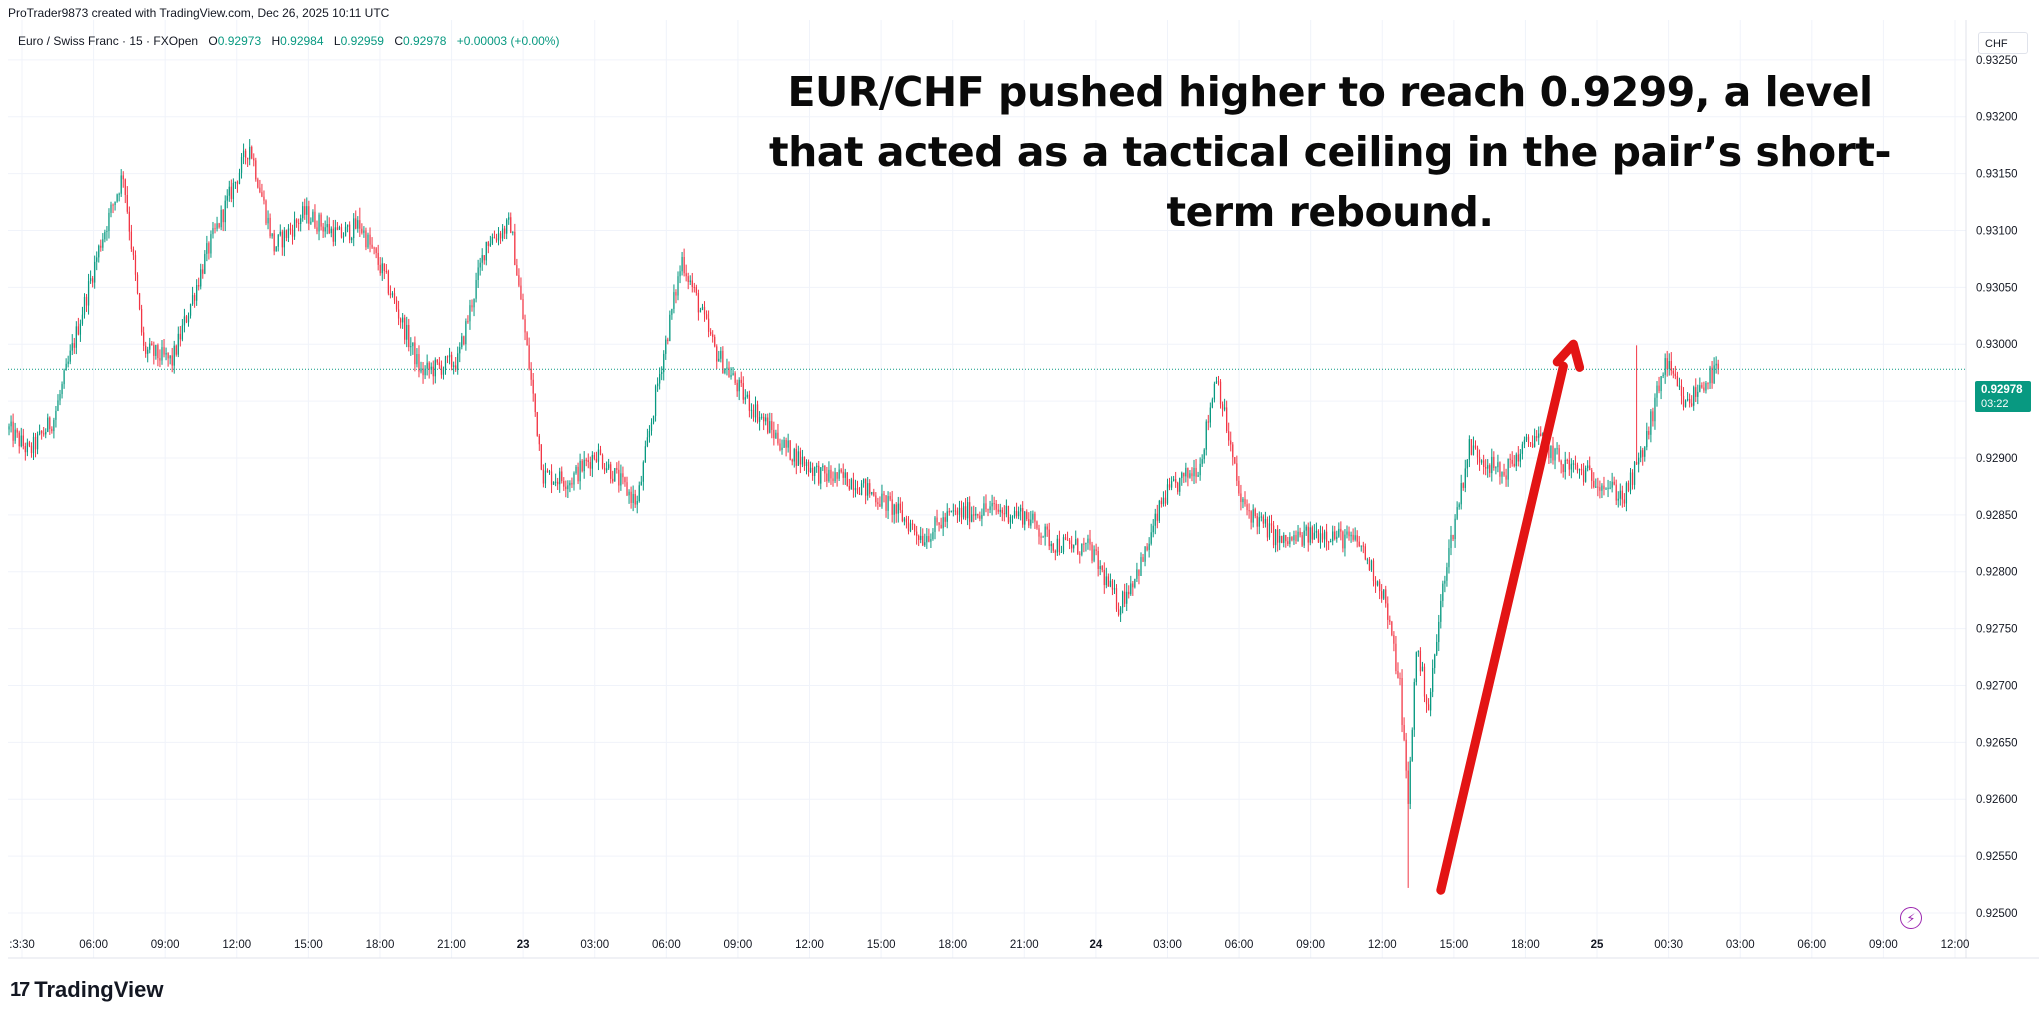  I want to click on x-tick-label: 23, so click(523, 945).